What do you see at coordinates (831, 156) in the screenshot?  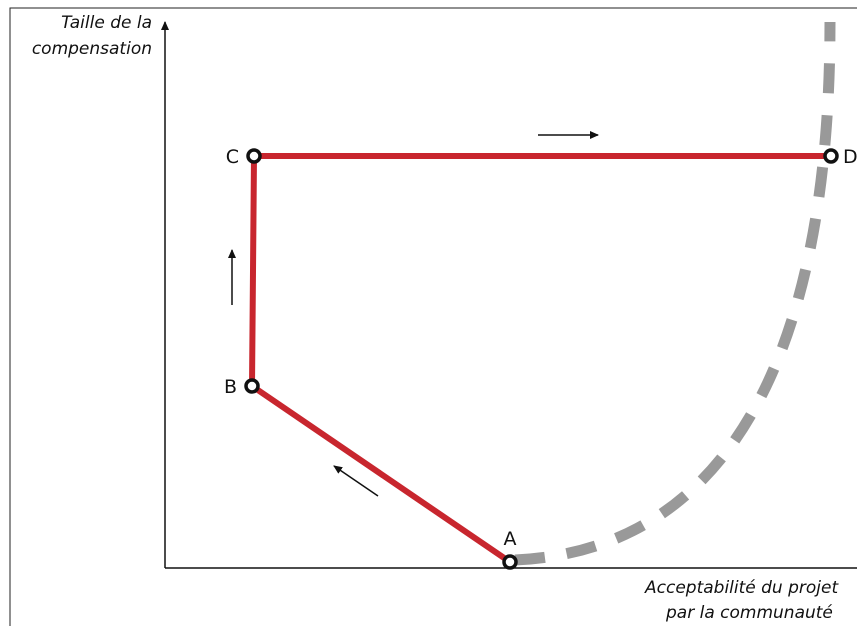 I see `node-d` at bounding box center [831, 156].